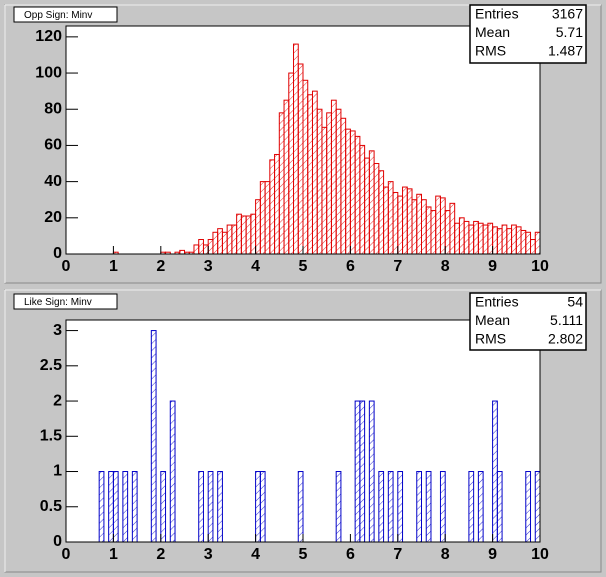  Describe the element at coordinates (57, 400) in the screenshot. I see `y-tick-label: 2` at that location.